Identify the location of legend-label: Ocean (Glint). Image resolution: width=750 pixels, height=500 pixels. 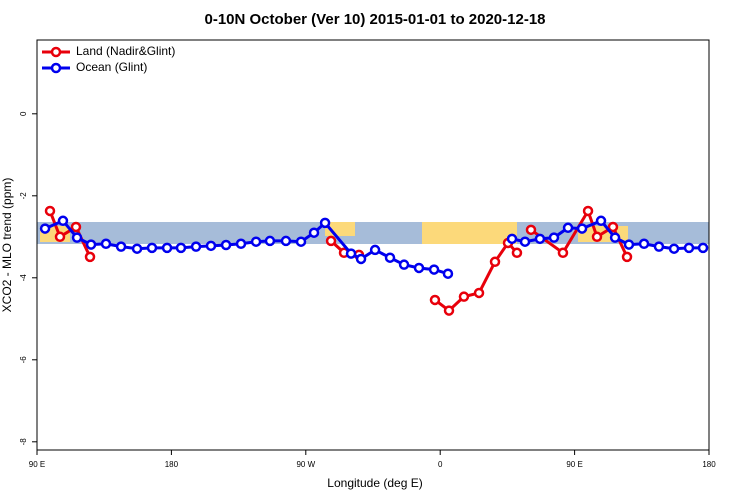
(111, 67).